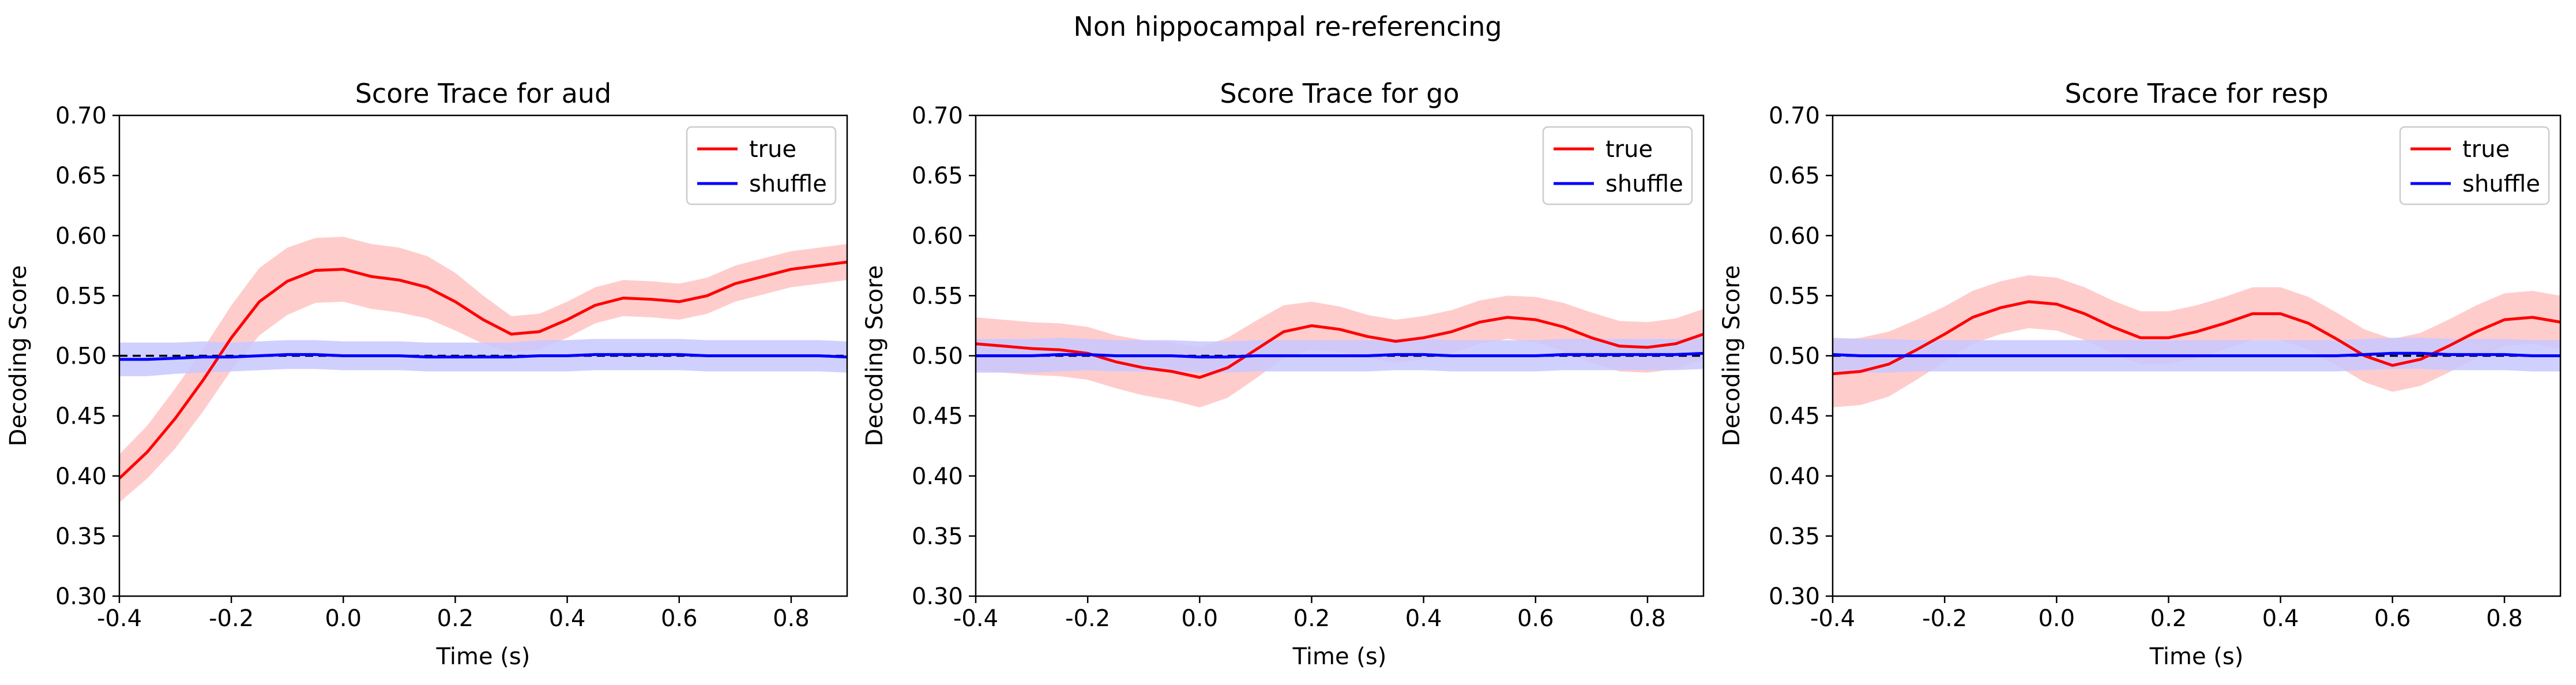  Describe the element at coordinates (2196, 93) in the screenshot. I see `chart-title: Score Trace for resp` at that location.